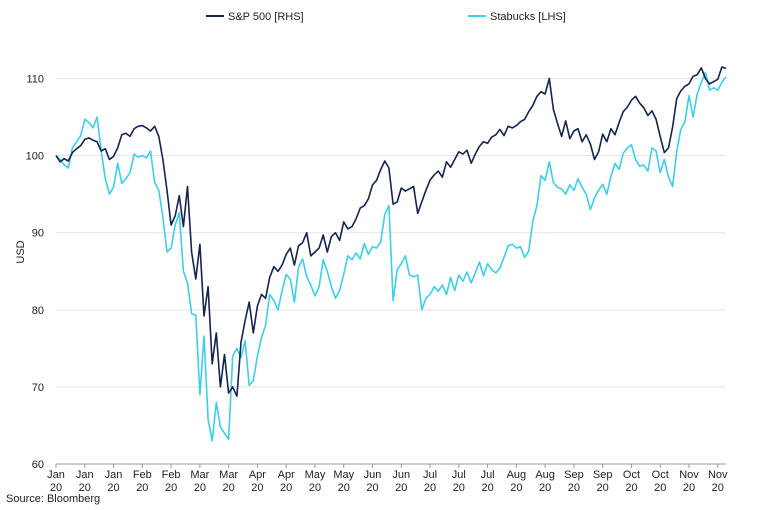 This screenshot has height=510, width=770. Describe the element at coordinates (21, 251) in the screenshot. I see `y-axis-label: USD` at that location.